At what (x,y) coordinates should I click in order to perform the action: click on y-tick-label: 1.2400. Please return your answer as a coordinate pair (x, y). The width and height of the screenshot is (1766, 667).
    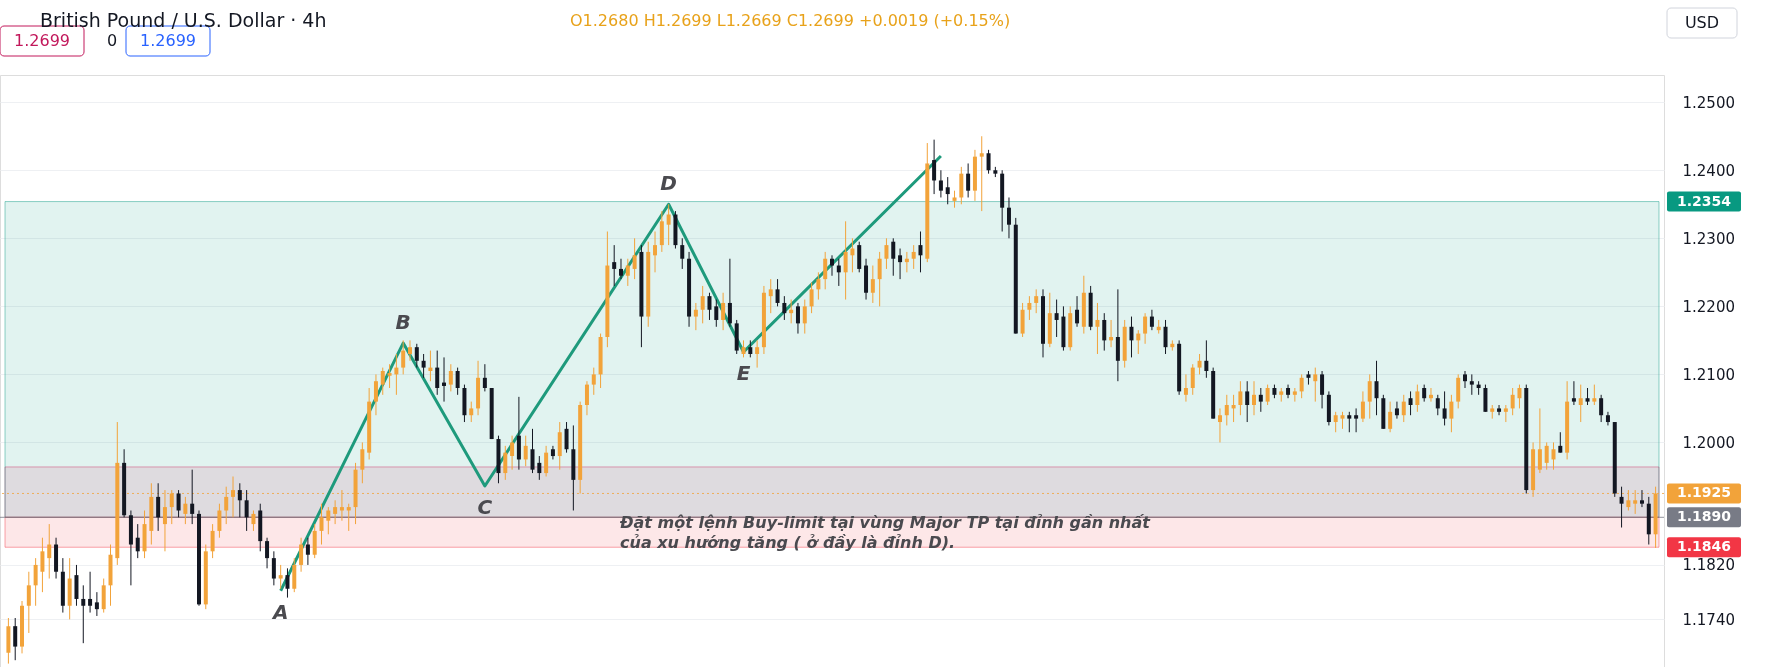
    Looking at the image, I should click on (1708, 170).